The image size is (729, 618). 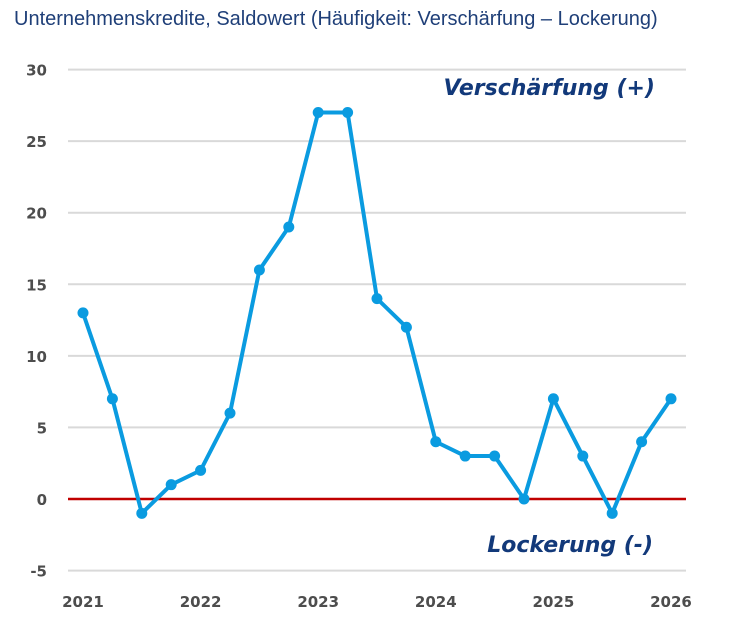 I want to click on x-tick-label: 2023, so click(x=318, y=602).